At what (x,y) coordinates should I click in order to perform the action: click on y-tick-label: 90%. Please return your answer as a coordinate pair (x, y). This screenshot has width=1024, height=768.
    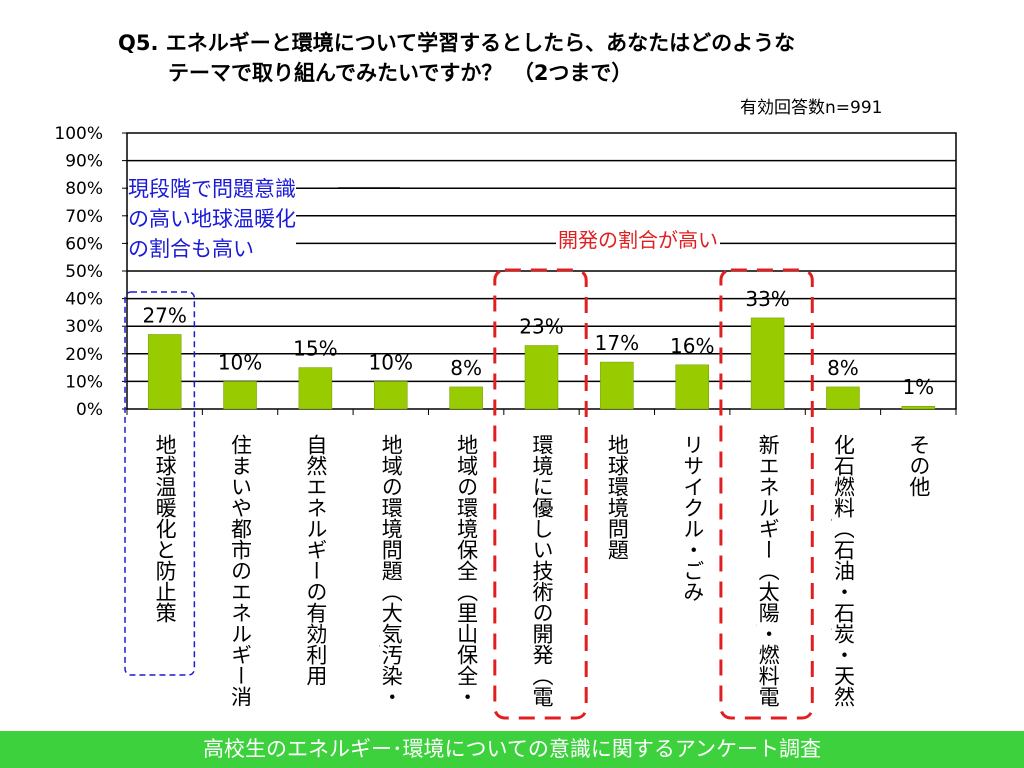
    Looking at the image, I should click on (84, 162).